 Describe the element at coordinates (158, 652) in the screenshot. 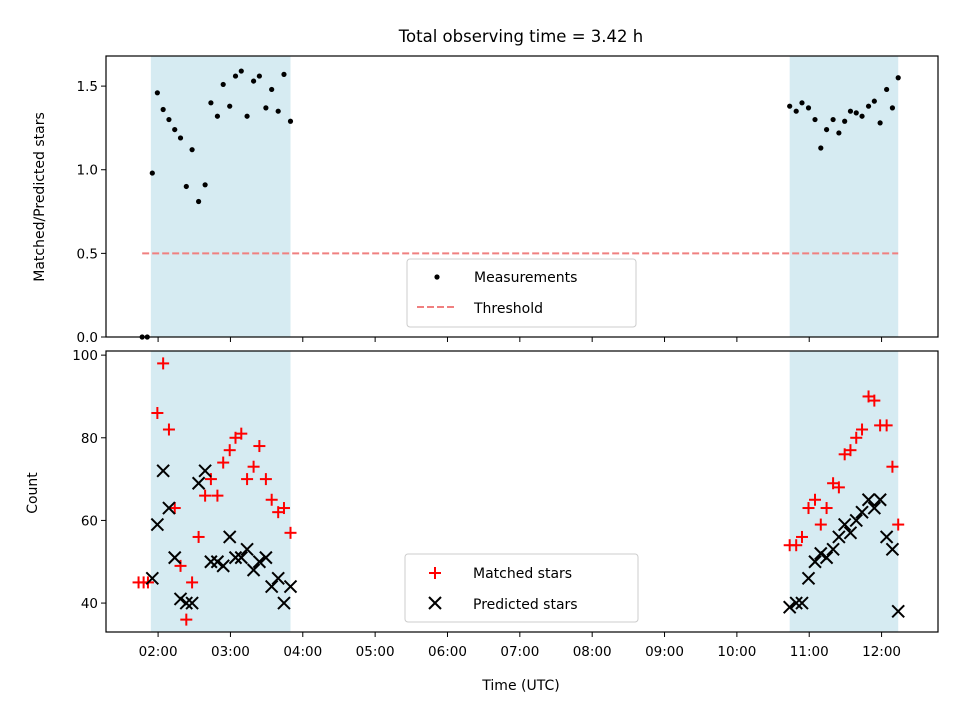

I see `x-tick-label: 02:00` at that location.